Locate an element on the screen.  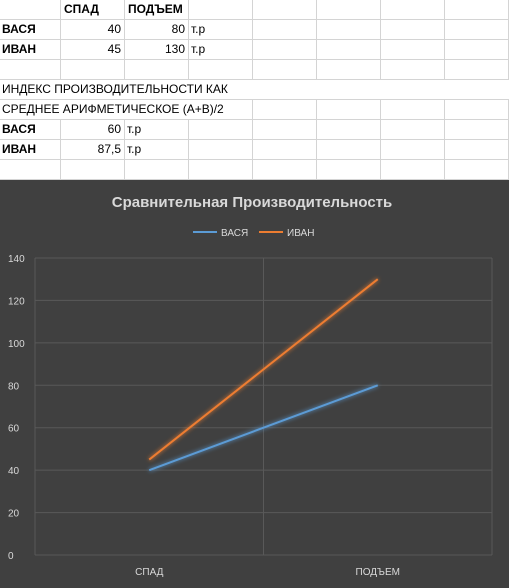
header-spad: СПАД is located at coordinates (81, 9).